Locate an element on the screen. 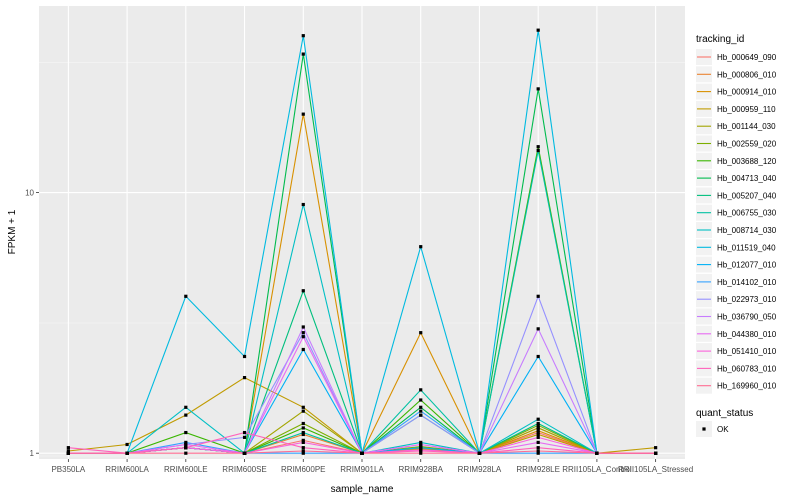  legend-label: Hb_060783_010 is located at coordinates (747, 368).